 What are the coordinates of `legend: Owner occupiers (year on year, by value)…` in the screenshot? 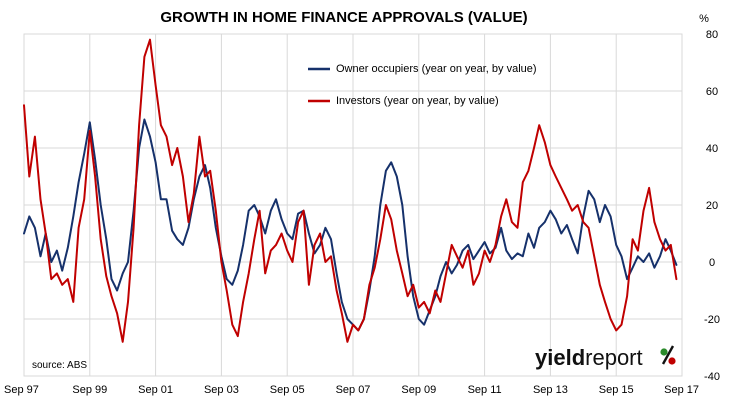 It's located at (422, 85).